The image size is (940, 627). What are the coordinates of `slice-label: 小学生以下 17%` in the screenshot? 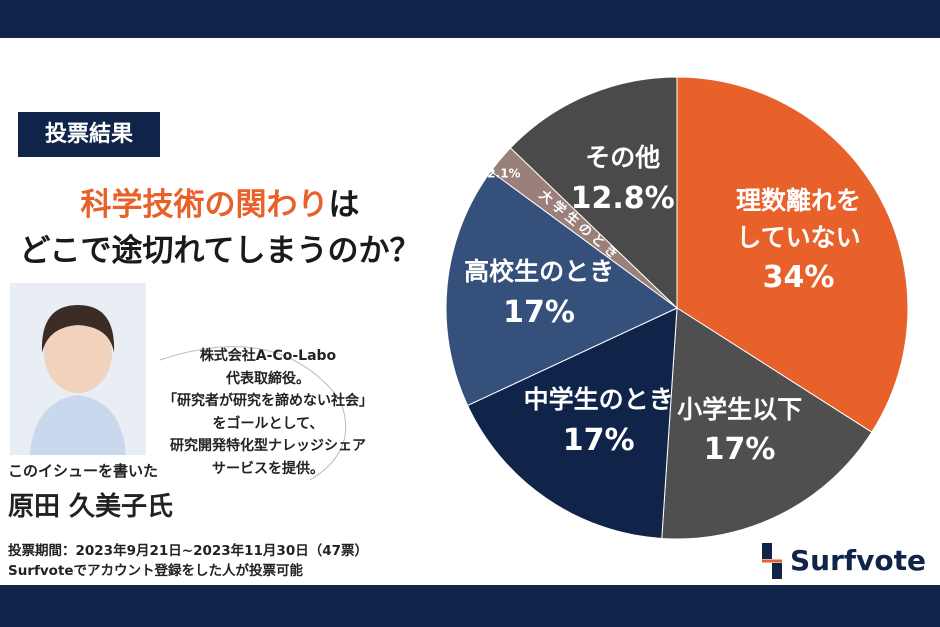 It's located at (740, 432).